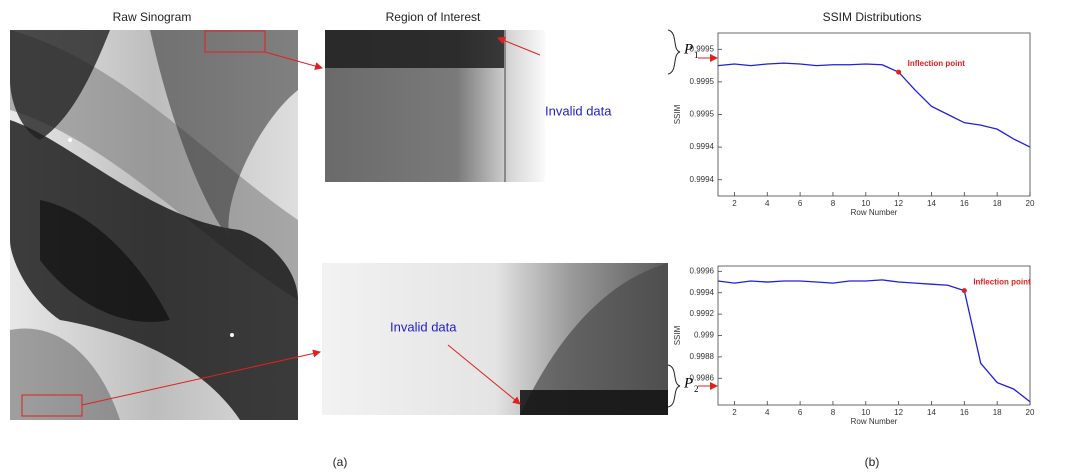  I want to click on panel-label: (a), so click(340, 462).